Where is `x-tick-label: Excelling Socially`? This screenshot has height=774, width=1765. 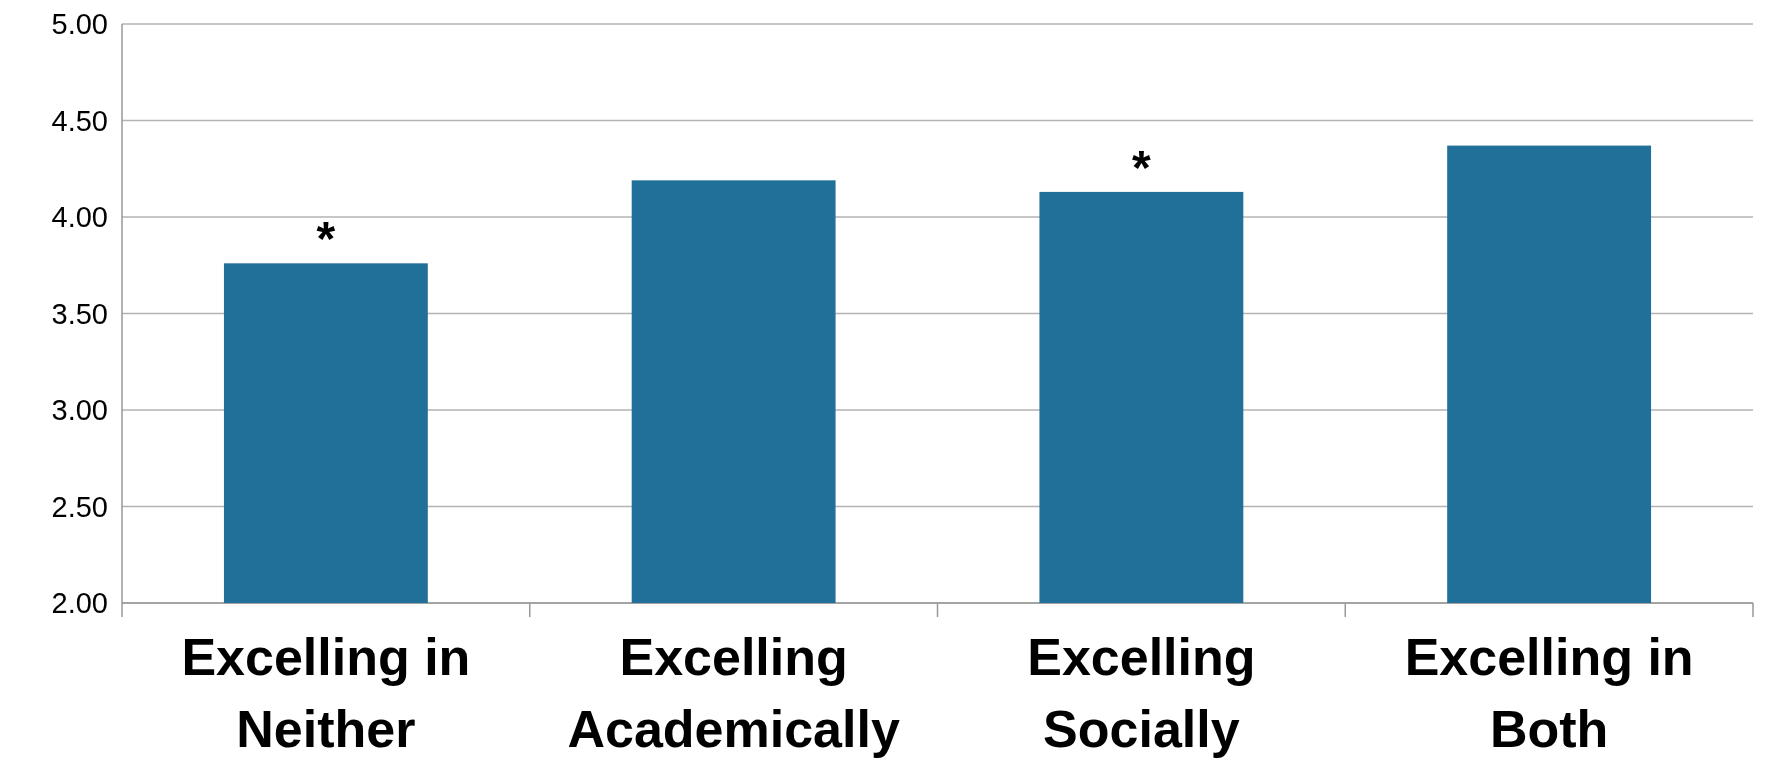 x-tick-label: Excelling Socially is located at coordinates (1141, 693).